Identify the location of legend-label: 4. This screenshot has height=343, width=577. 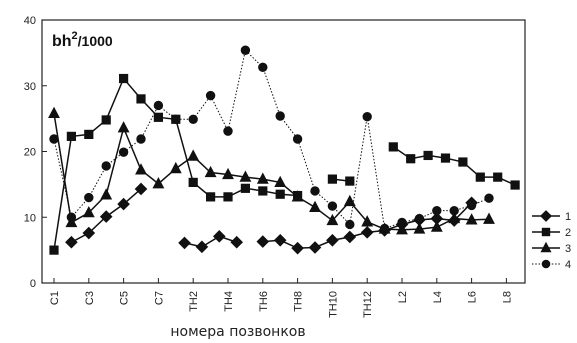
(568, 265).